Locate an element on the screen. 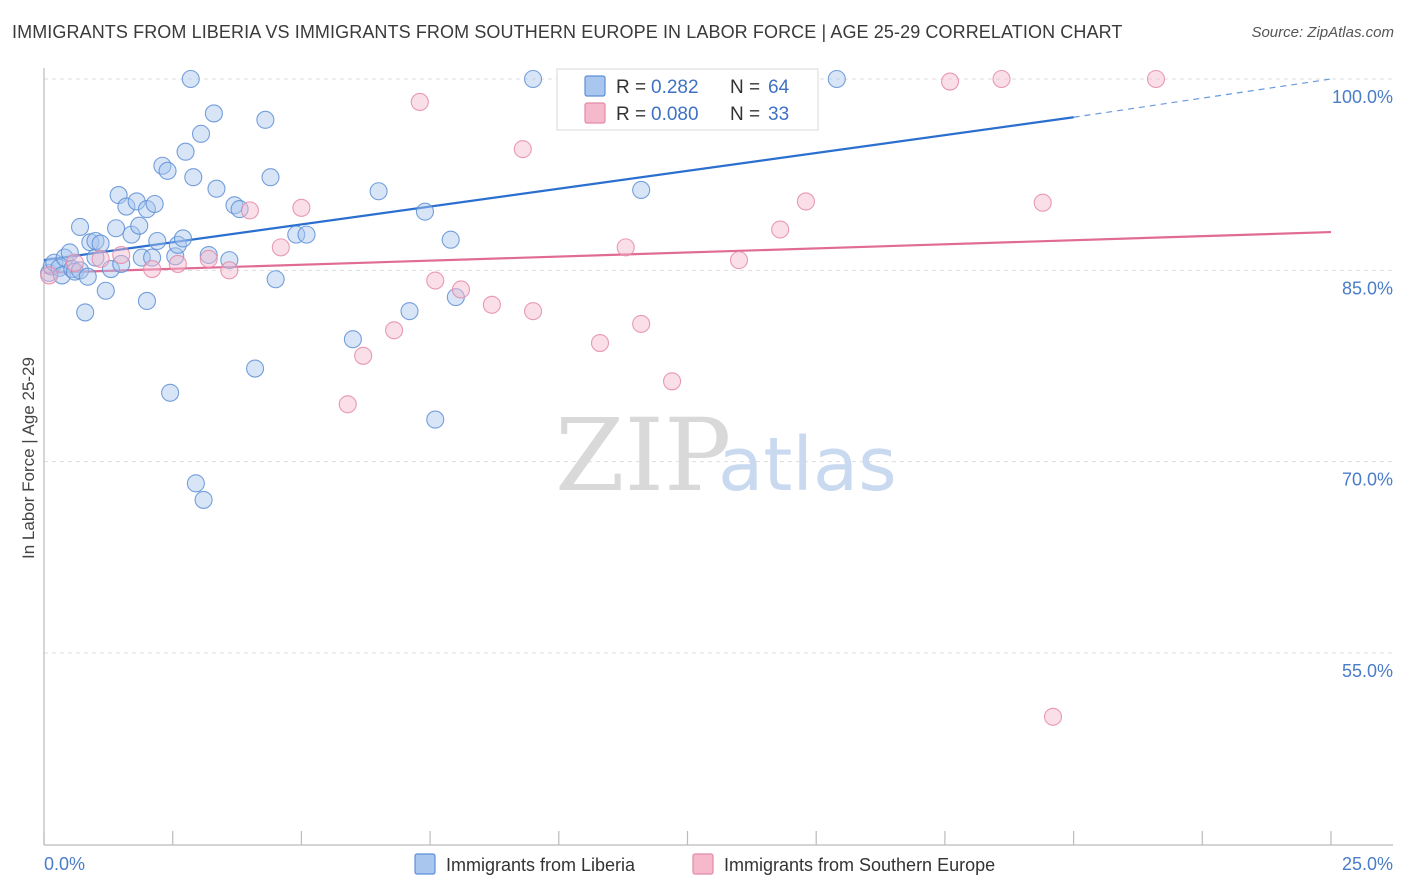  x-tick-label: 0.0% is located at coordinates (64, 864).